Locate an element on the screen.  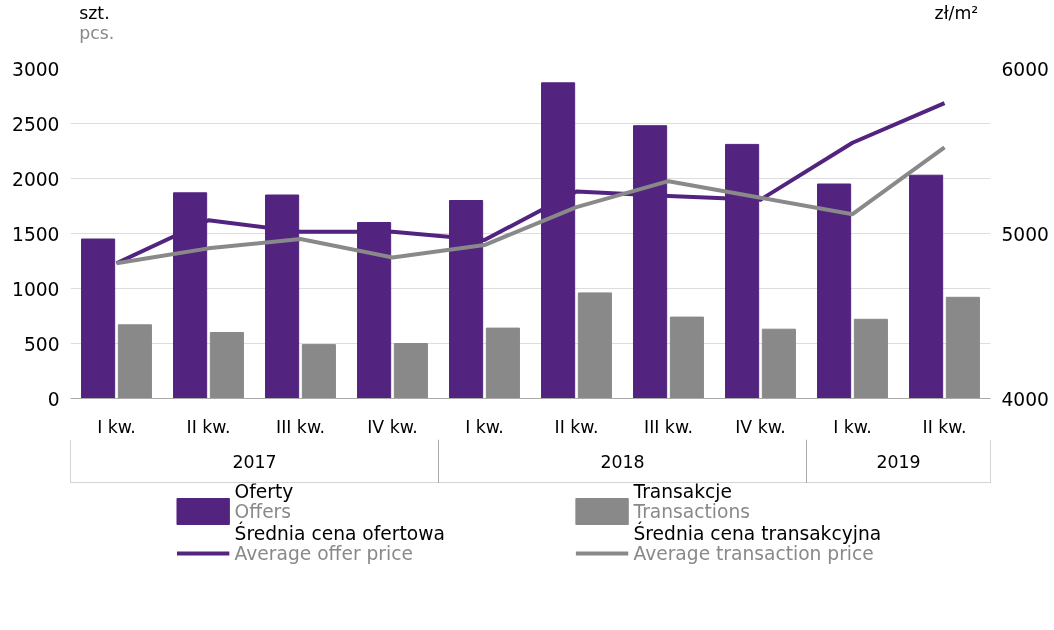
y2-tick-label: 4000 is located at coordinates (1025, 399).